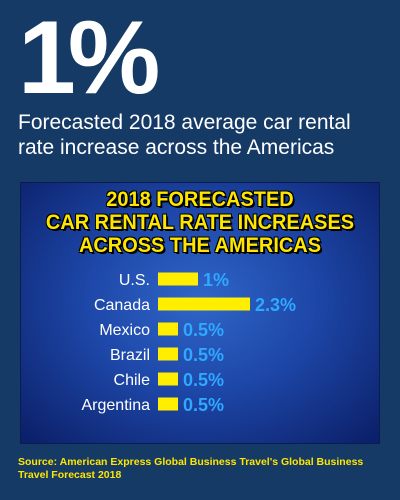  Describe the element at coordinates (200, 199) in the screenshot. I see `chart-title-line-1: 2018 FORECASTED` at that location.